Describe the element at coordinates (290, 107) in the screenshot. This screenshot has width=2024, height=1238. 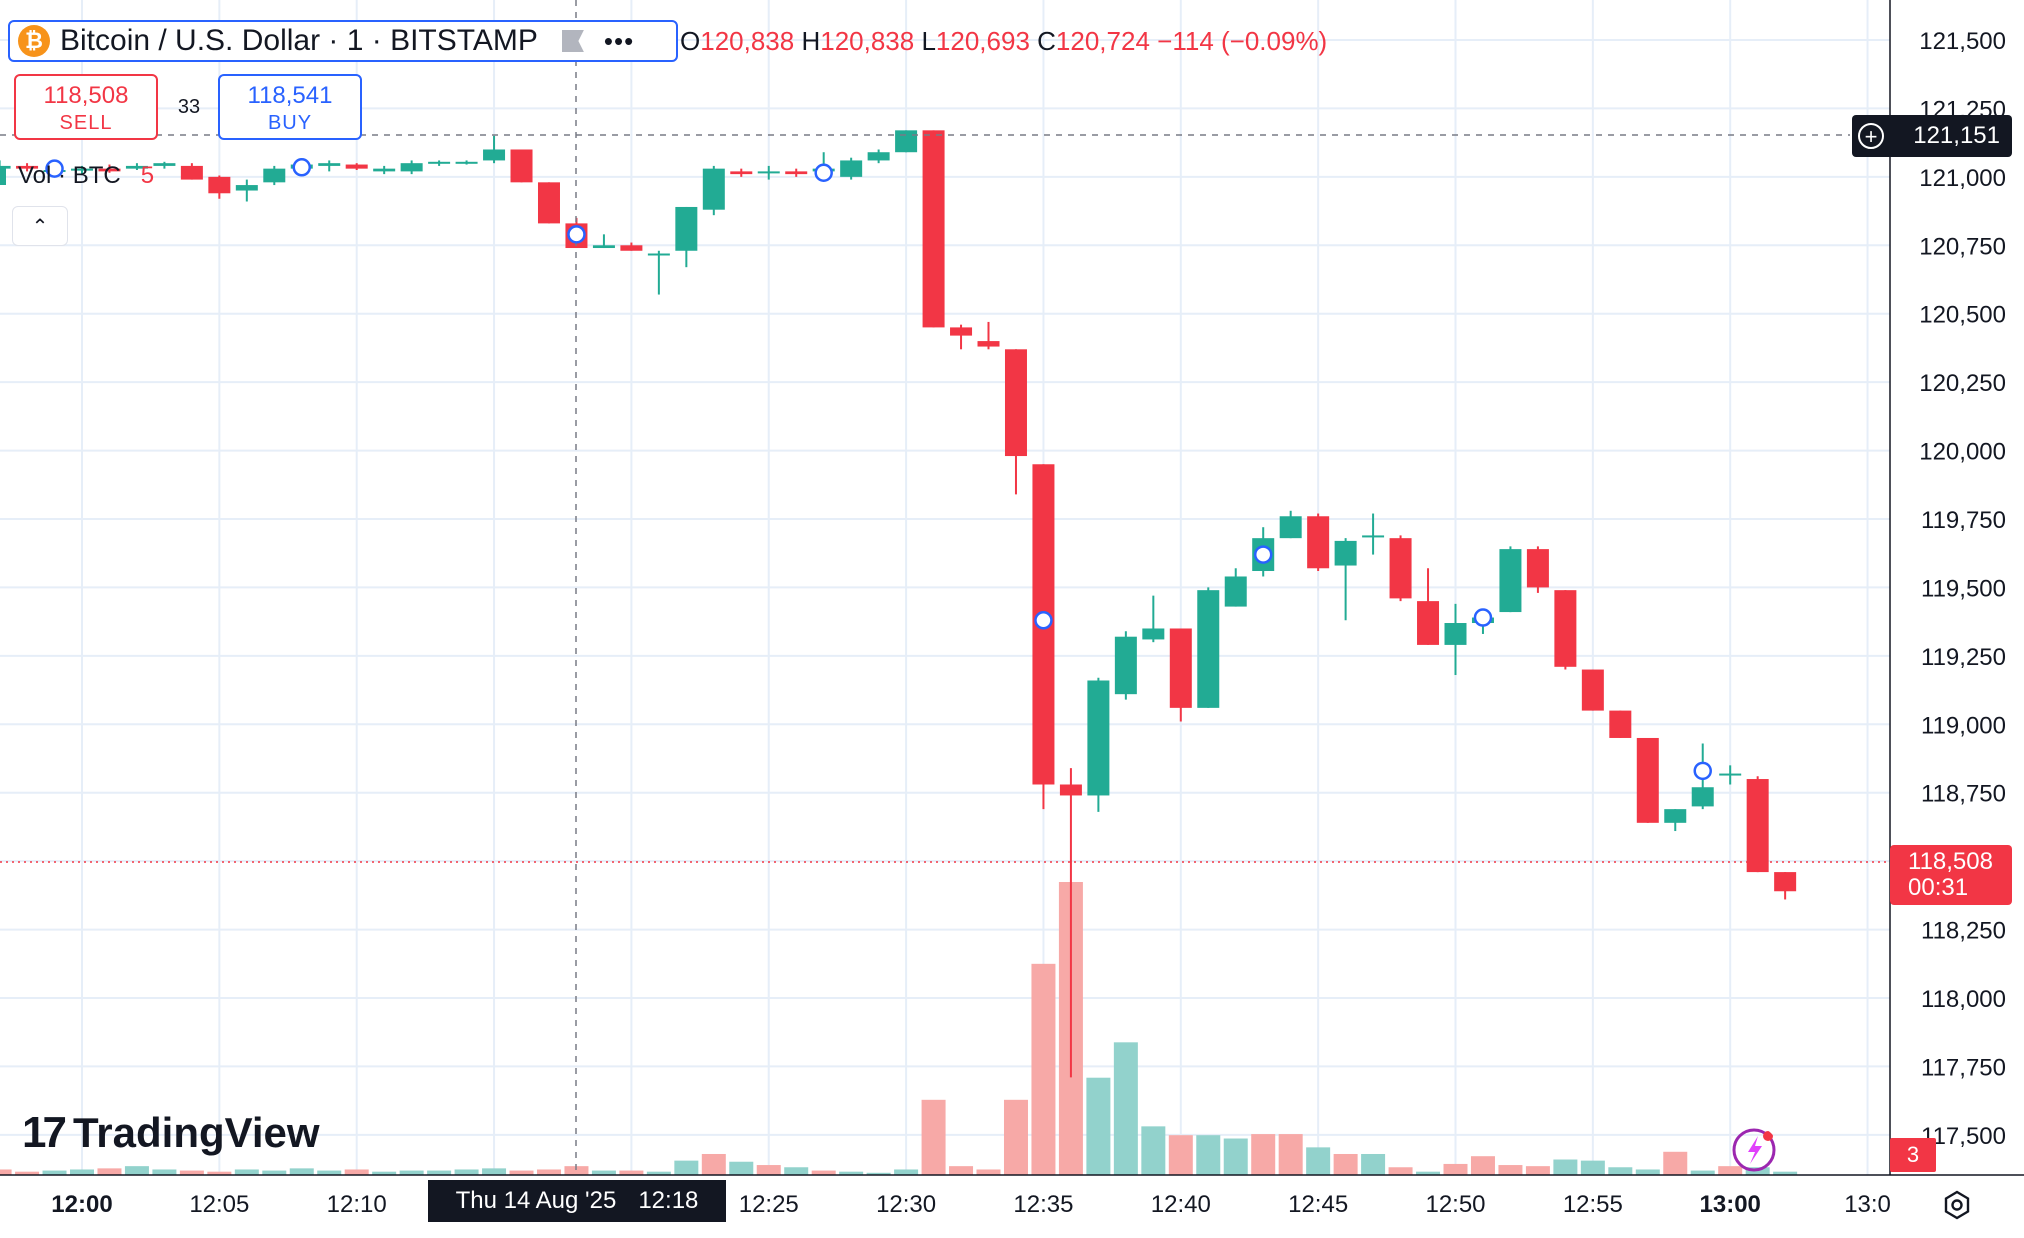
I see `buy-button: 118,541 BUY` at that location.